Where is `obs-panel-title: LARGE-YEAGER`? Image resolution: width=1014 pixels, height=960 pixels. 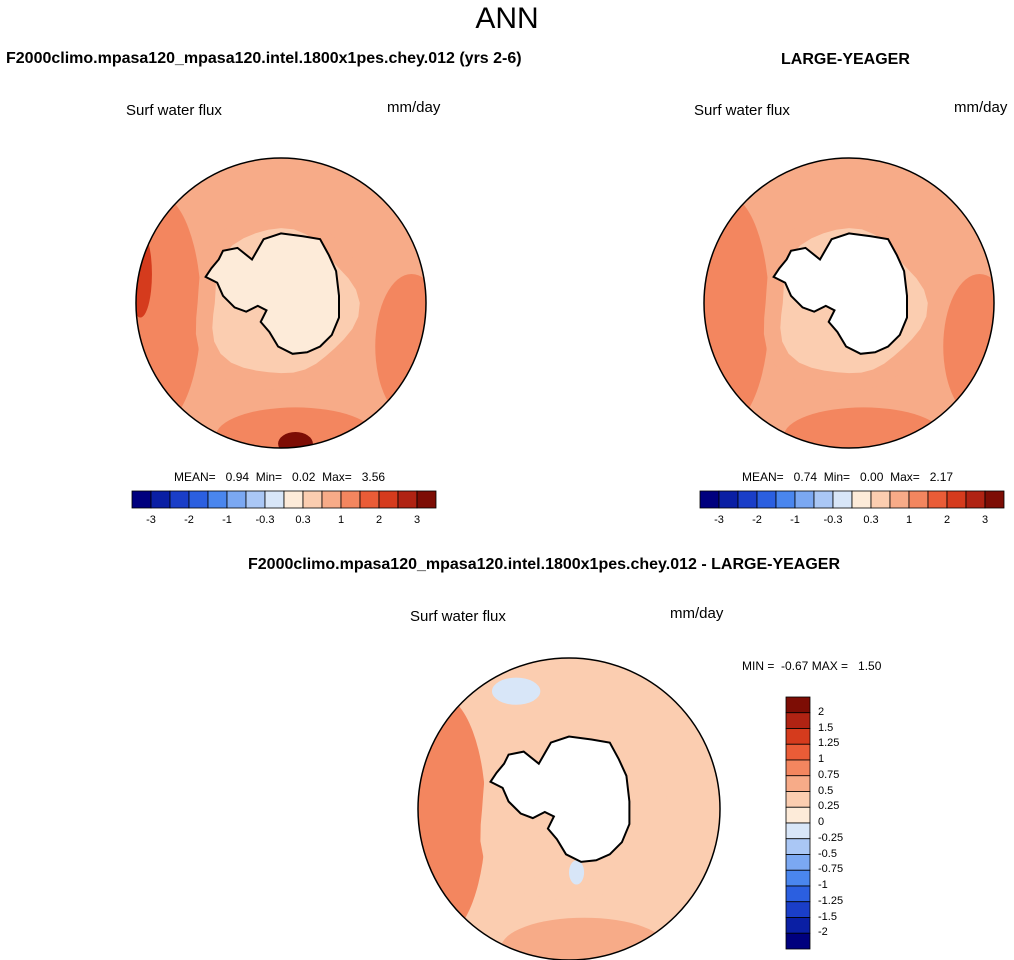
obs-panel-title: LARGE-YEAGER is located at coordinates (845, 59).